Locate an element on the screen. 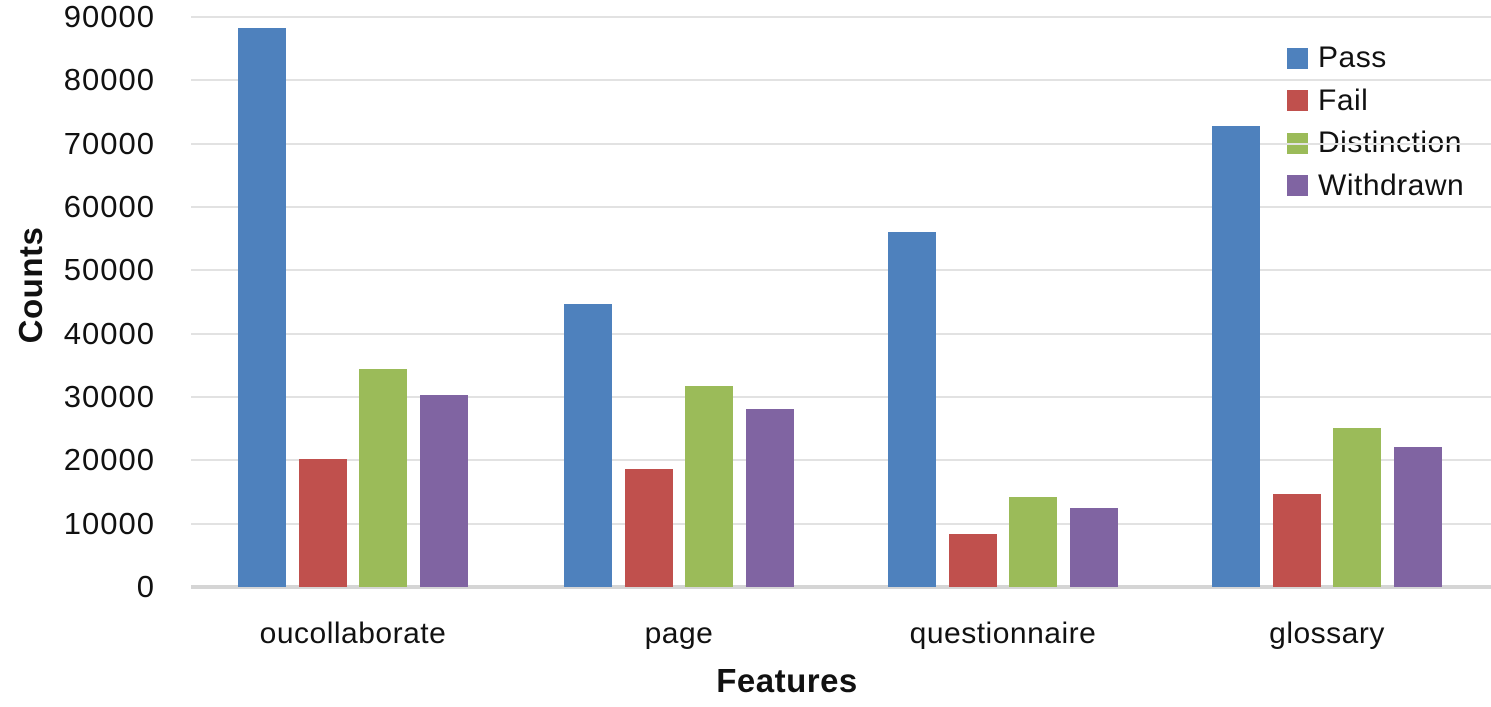 The width and height of the screenshot is (1491, 707). x-category-label-questionnaire: questionnaire is located at coordinates (1003, 633).